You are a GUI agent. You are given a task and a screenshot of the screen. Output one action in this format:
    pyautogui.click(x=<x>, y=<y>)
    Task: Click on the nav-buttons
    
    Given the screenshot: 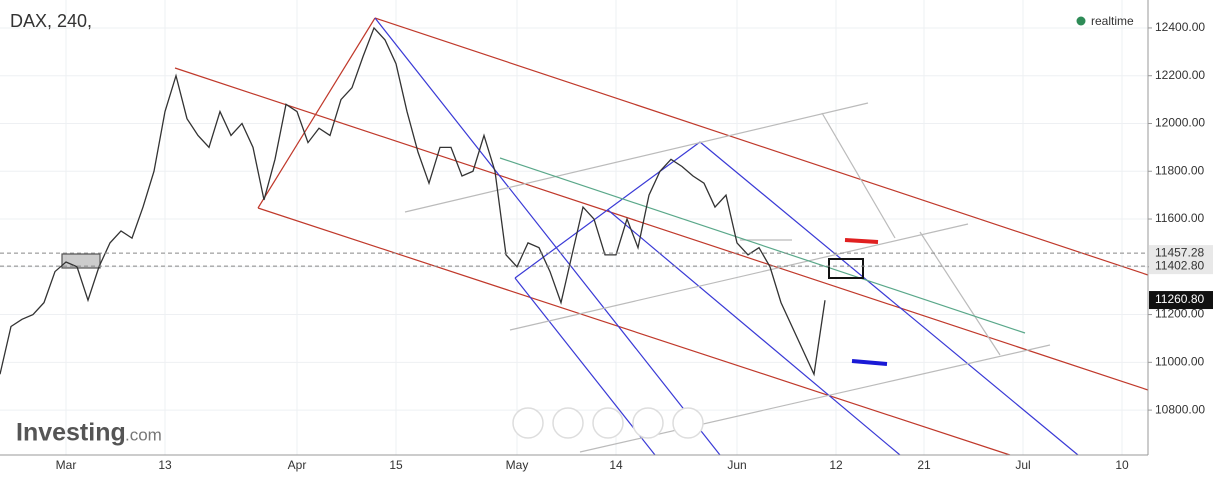 What is the action you would take?
    pyautogui.click(x=608, y=423)
    